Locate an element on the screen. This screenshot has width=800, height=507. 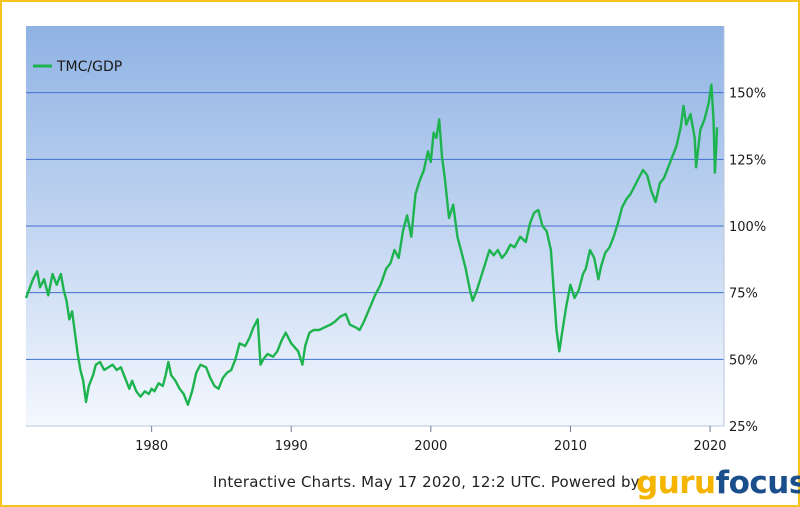
legend: TMC/GDP is located at coordinates (77, 67).